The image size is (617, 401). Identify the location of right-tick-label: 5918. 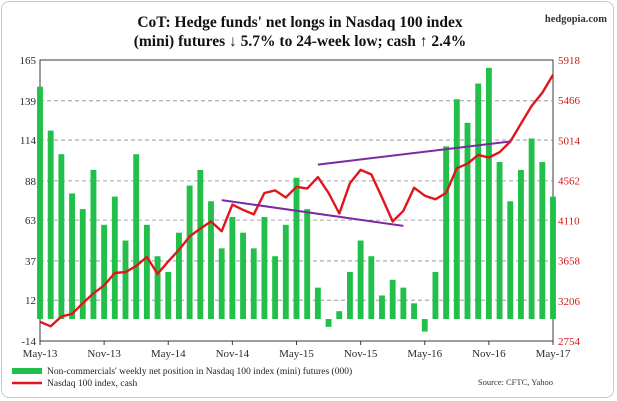
(569, 61).